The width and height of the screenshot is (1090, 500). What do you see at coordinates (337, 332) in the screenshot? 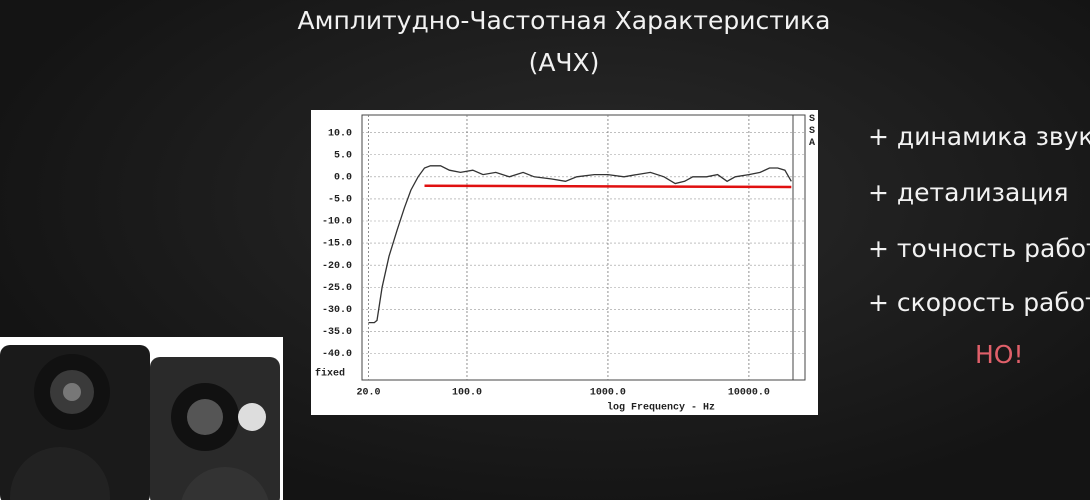
I see `y-tick-label: -35.0` at bounding box center [337, 332].